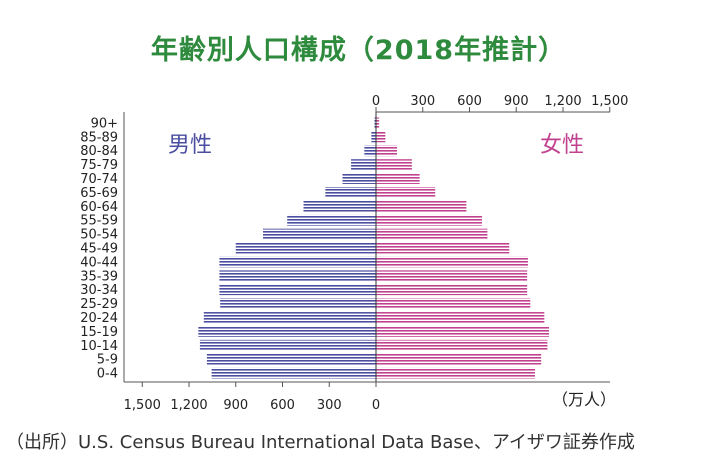  Describe the element at coordinates (516, 101) in the screenshot. I see `tick-label-top: 900` at that location.